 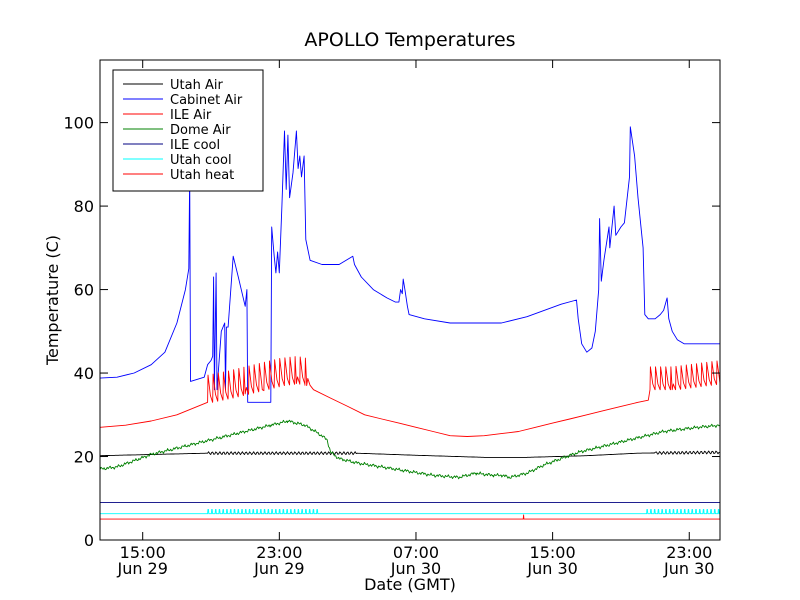 What do you see at coordinates (201, 160) in the screenshot?
I see `legend-label-utah-cool: Utah cool` at bounding box center [201, 160].